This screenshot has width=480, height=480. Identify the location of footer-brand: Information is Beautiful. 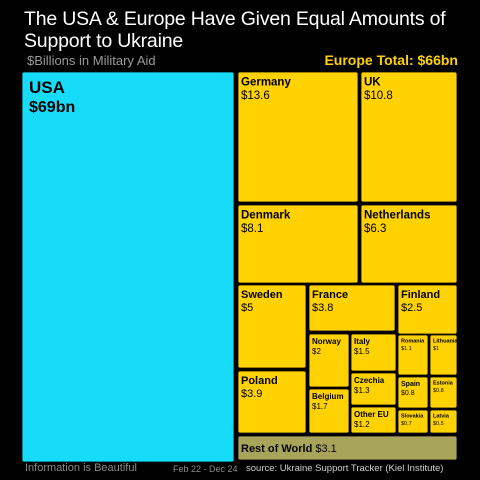
(81, 468).